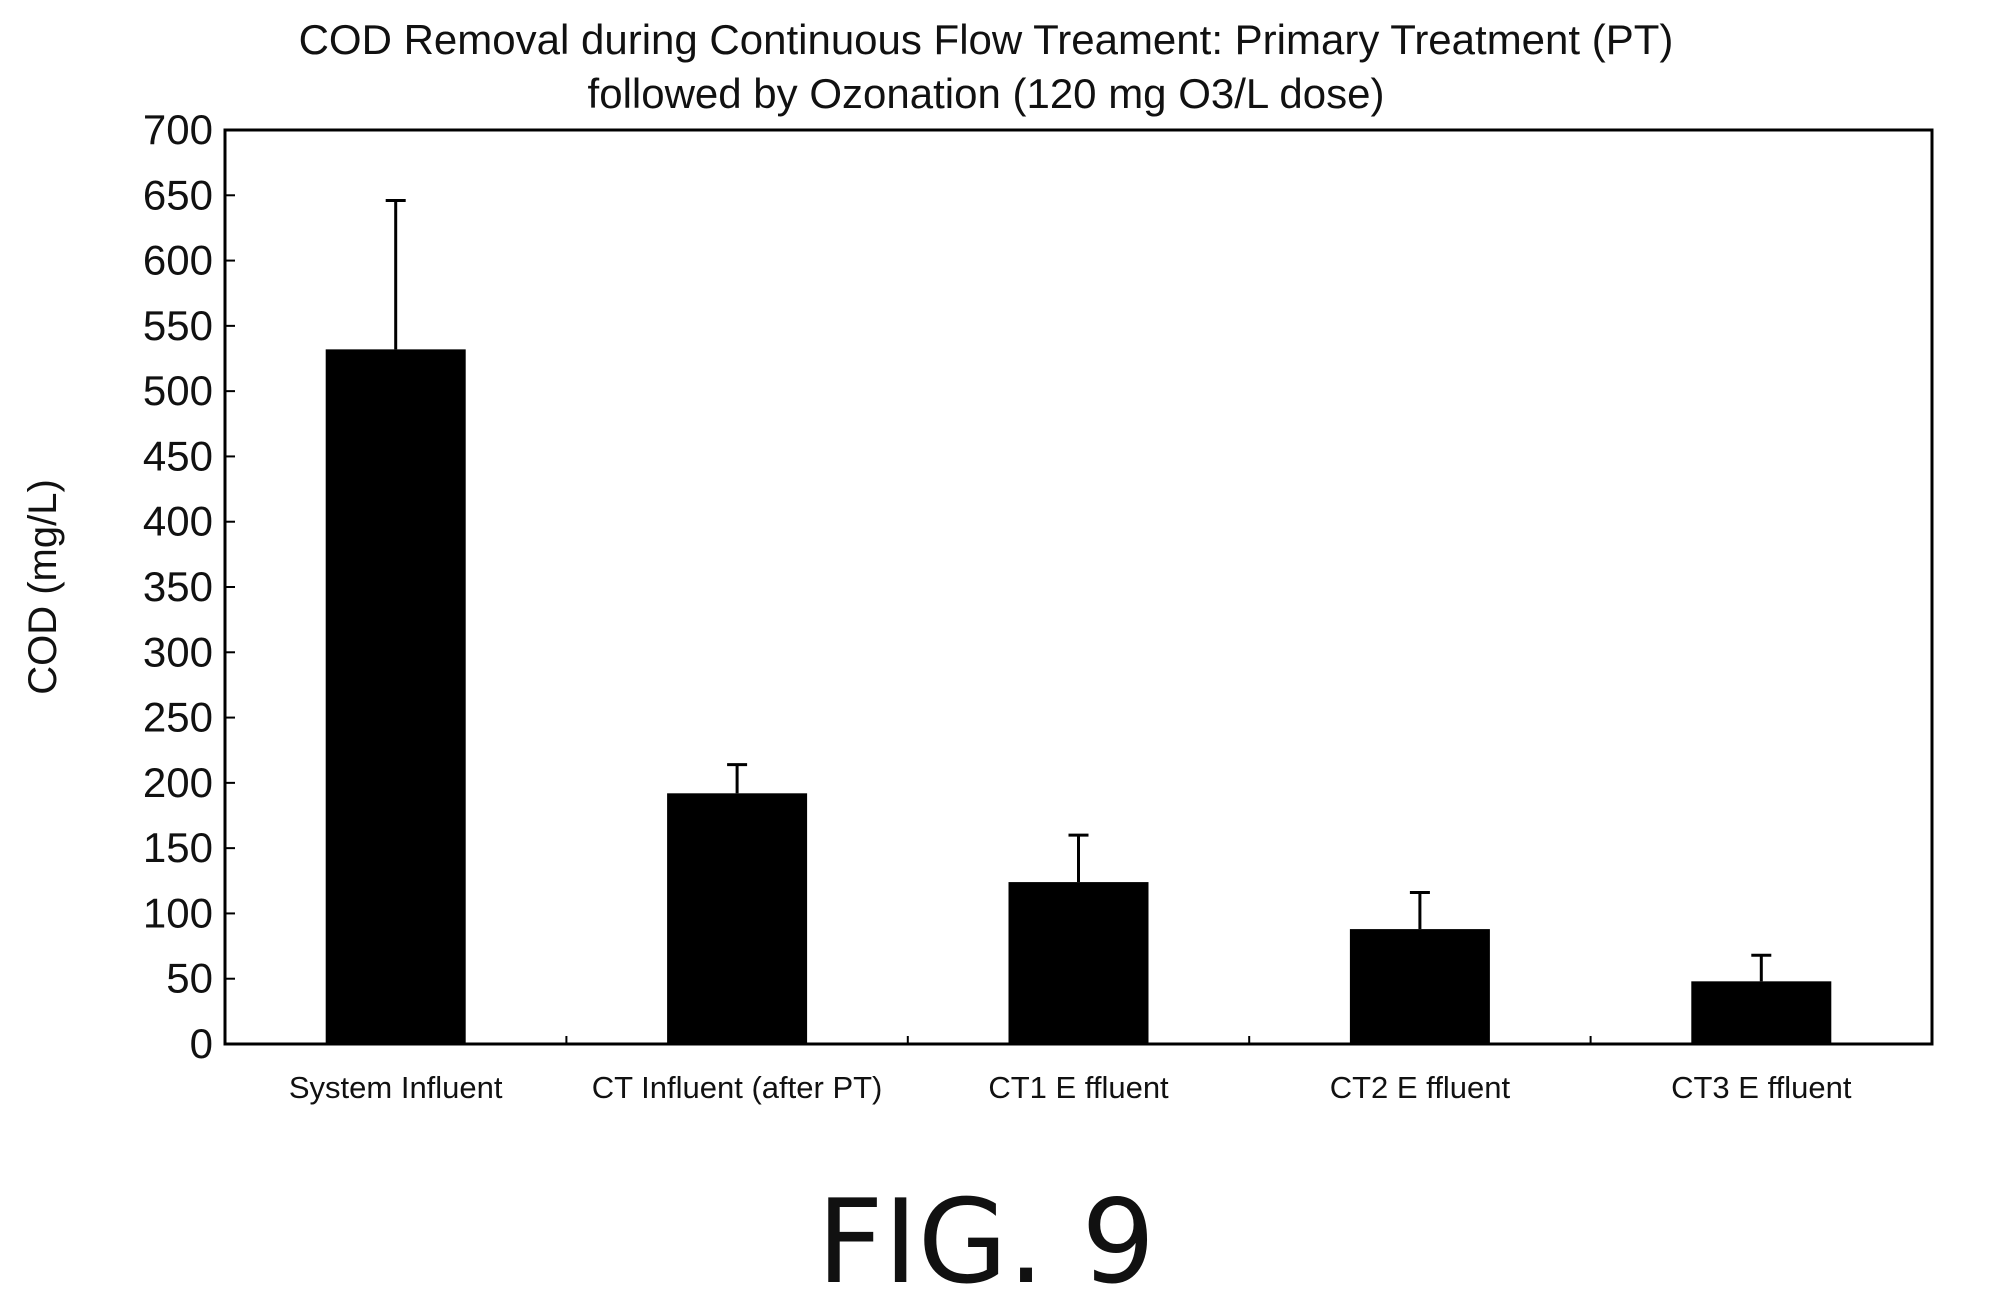  What do you see at coordinates (178, 651) in the screenshot?
I see `y-tick-label: 300` at bounding box center [178, 651].